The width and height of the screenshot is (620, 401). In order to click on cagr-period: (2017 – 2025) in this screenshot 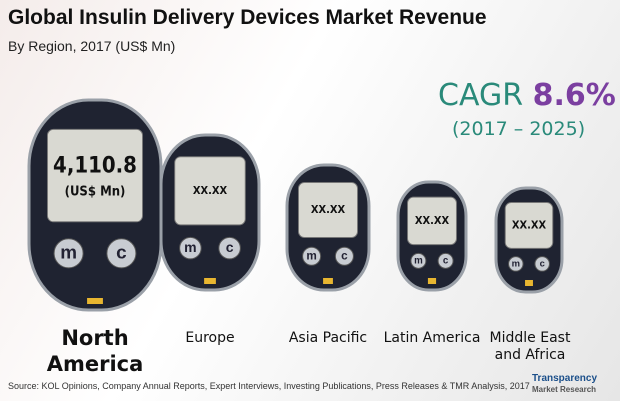, I will do `click(519, 129)`.